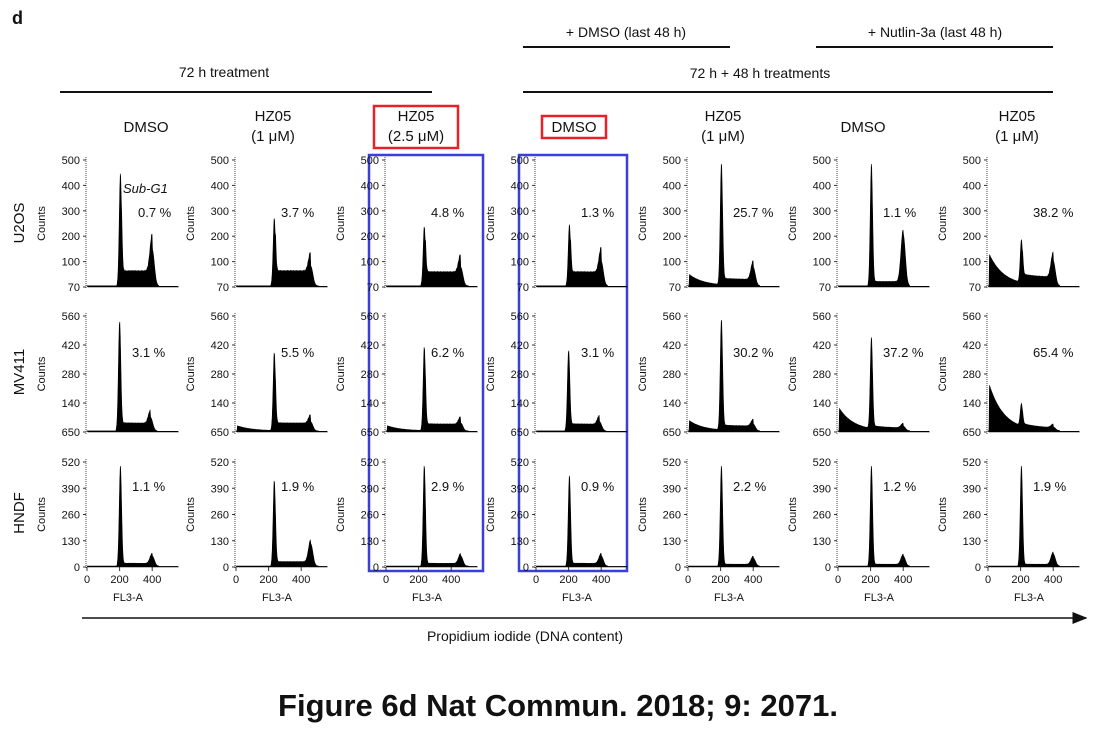  Describe the element at coordinates (149, 486) in the screenshot. I see `sub-g1-percent: 1.1 %` at that location.